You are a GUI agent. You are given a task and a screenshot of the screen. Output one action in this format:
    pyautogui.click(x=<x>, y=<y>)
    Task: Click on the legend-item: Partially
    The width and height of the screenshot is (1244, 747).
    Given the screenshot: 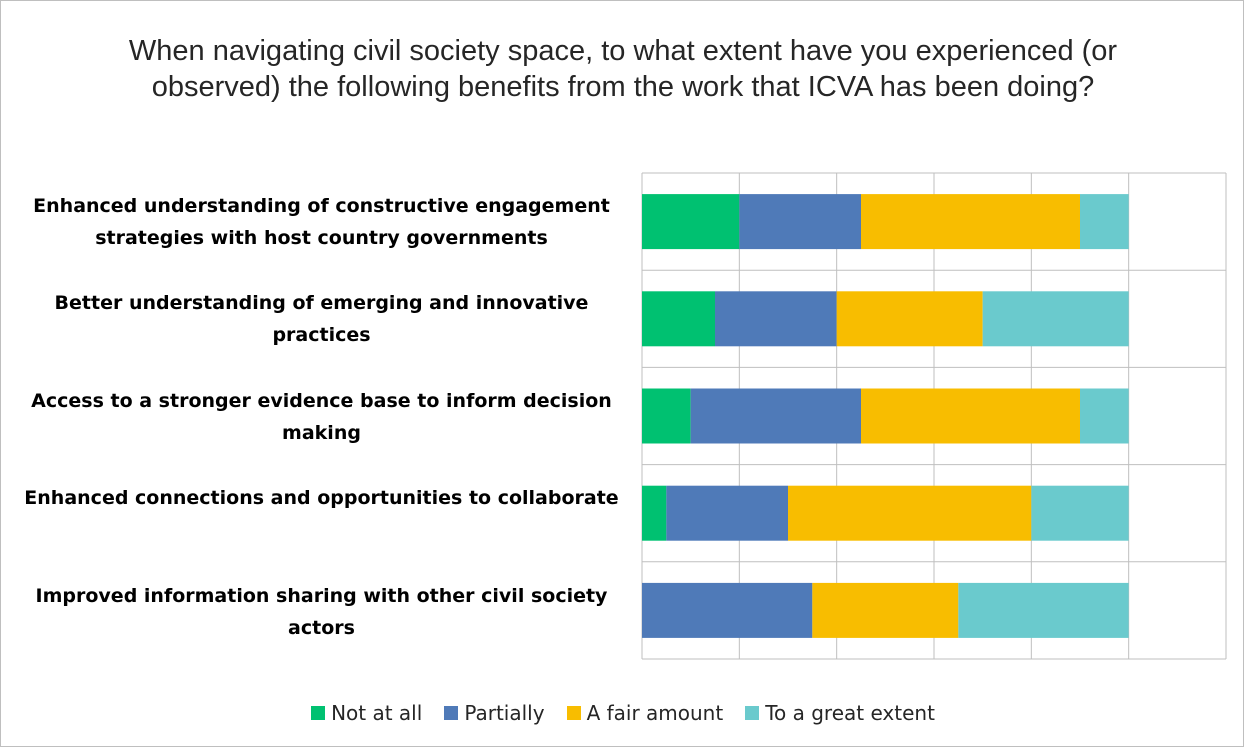 What is the action you would take?
    pyautogui.click(x=494, y=713)
    